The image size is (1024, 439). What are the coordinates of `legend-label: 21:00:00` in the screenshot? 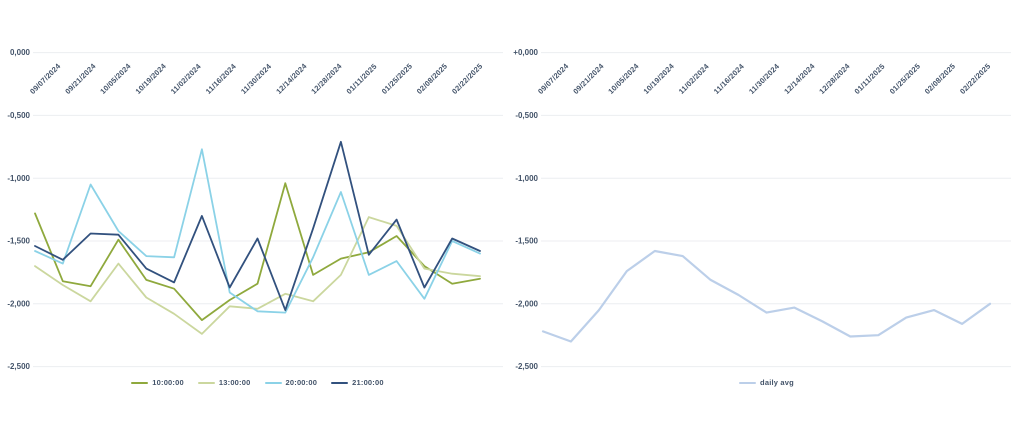 It's located at (368, 382).